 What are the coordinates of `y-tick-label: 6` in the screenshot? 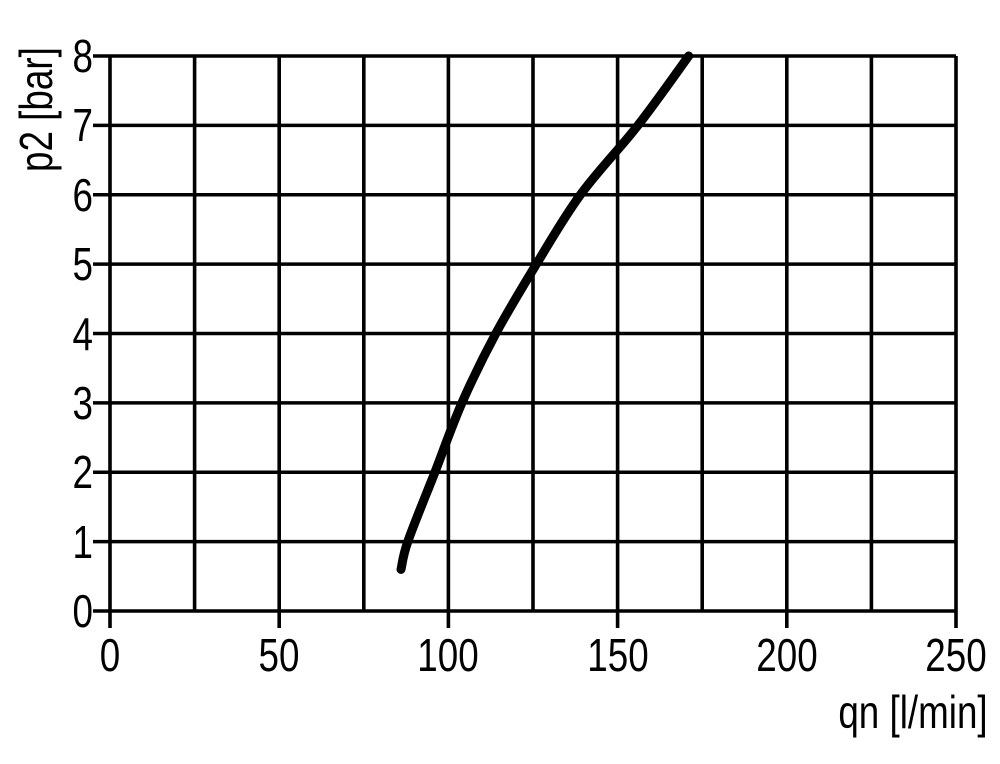 It's located at (82, 194).